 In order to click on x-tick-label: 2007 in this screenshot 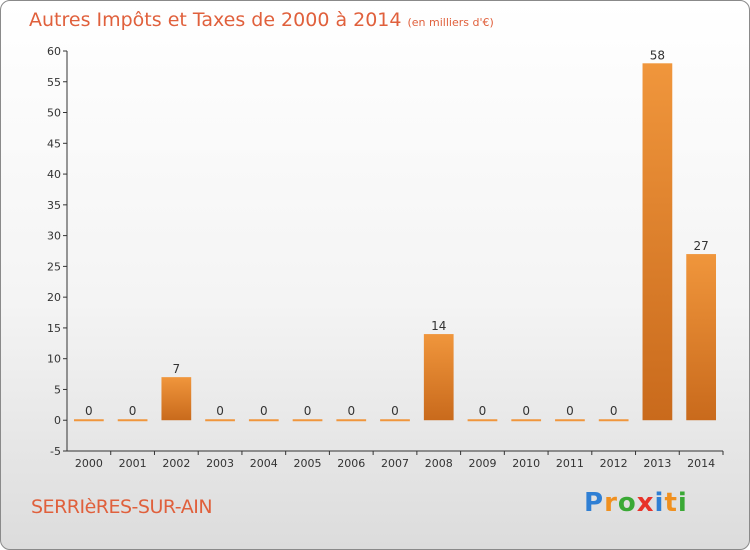, I will do `click(395, 463)`.